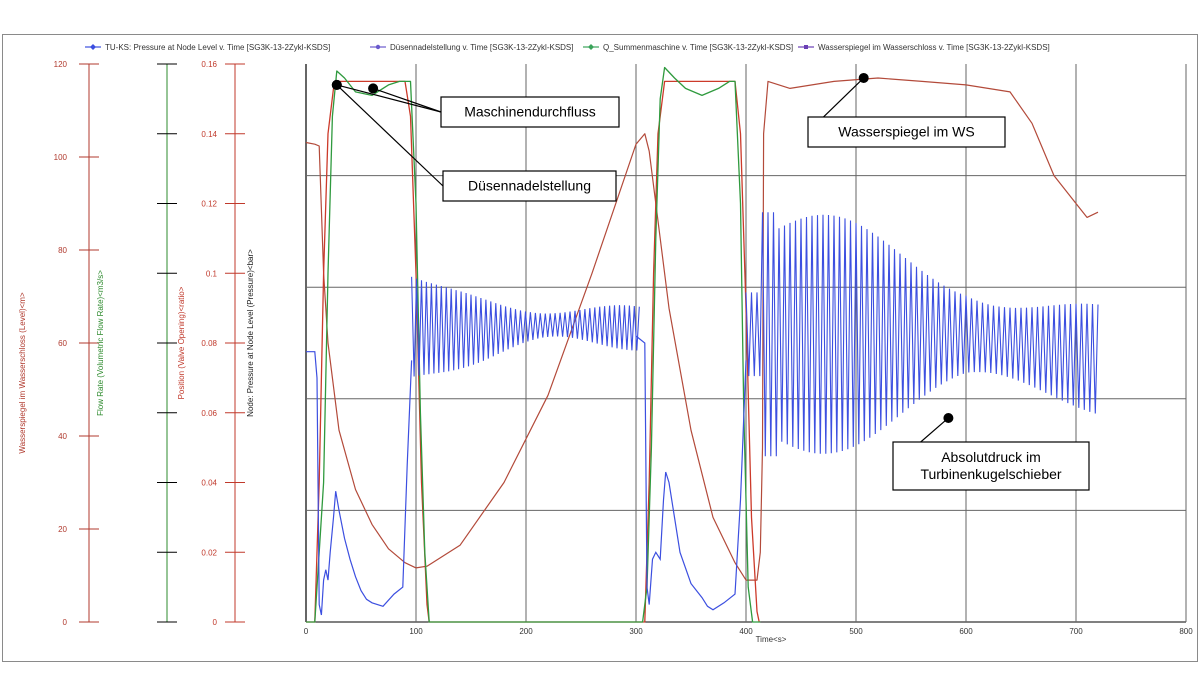 The height and width of the screenshot is (675, 1200). I want to click on y-axis-title-flow: Flow Rate (Volumetric Flow Rate)<m3/s>, so click(100, 343).